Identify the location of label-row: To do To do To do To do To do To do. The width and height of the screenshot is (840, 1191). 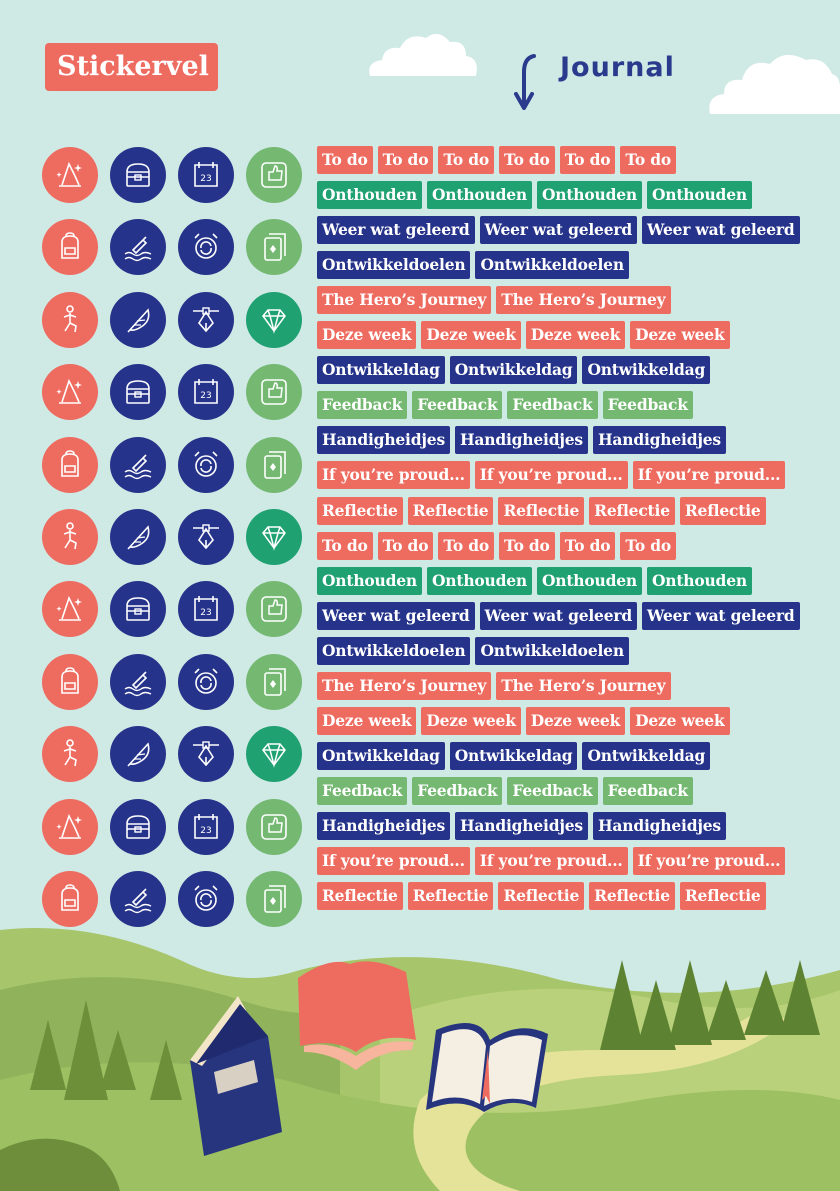
(499, 160).